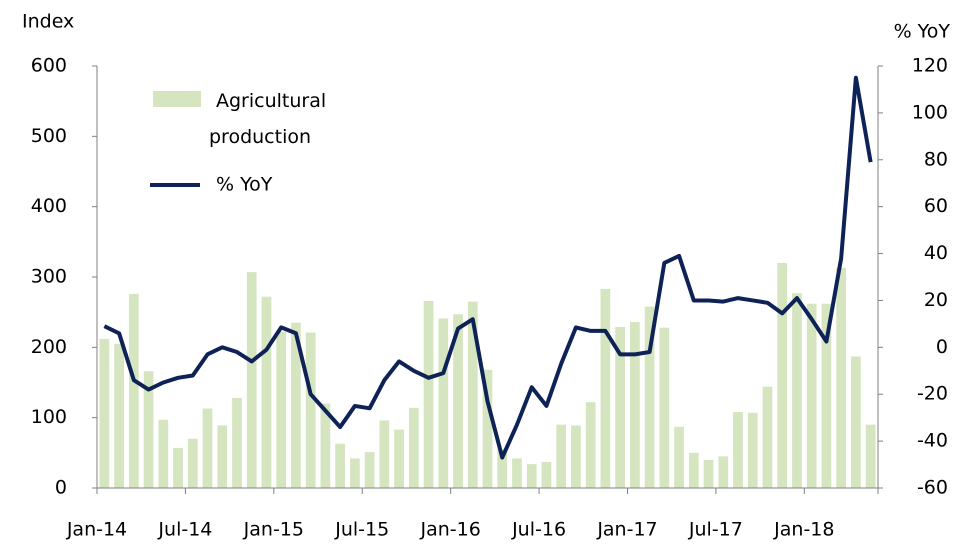 The image size is (956, 544). I want to click on x-tick-label: Jul-17, so click(715, 530).